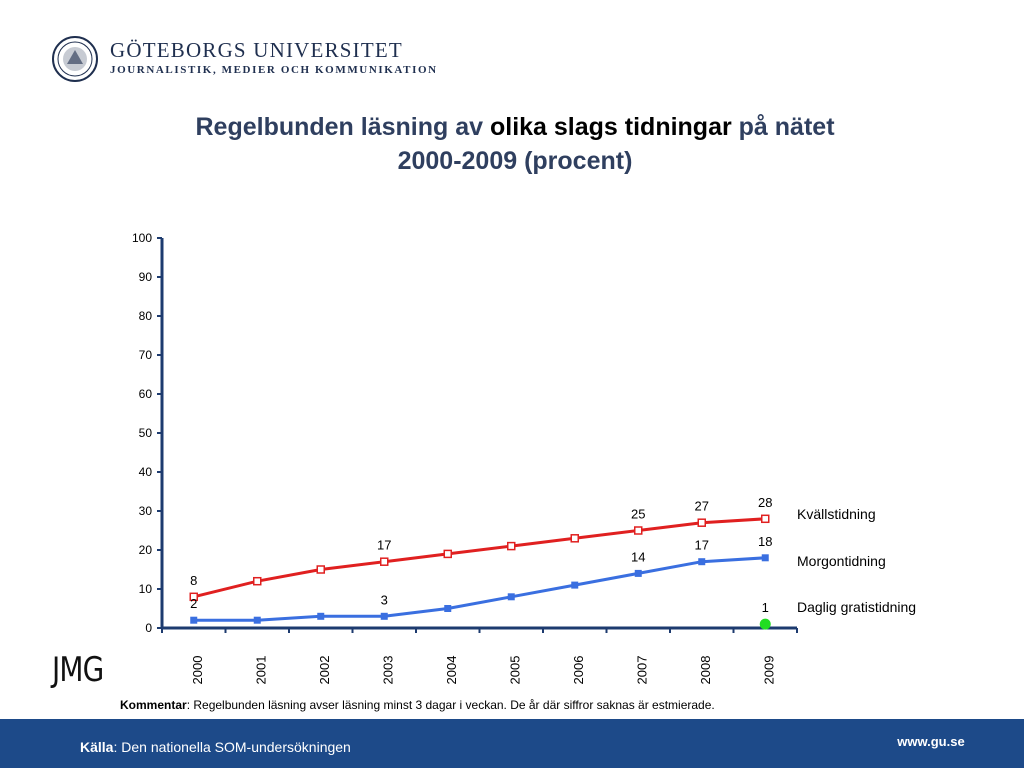 This screenshot has height=768, width=1024. Describe the element at coordinates (146, 472) in the screenshot. I see `y-tick-label: 40` at that location.